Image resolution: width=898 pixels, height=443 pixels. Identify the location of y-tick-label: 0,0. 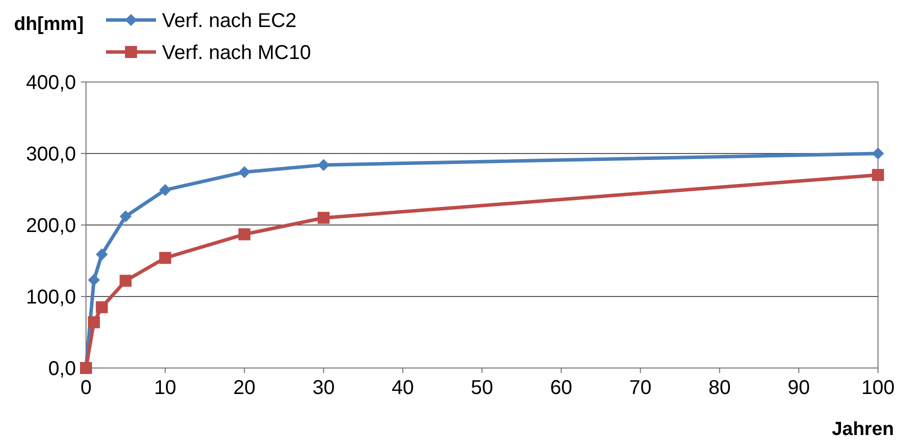
(62, 369).